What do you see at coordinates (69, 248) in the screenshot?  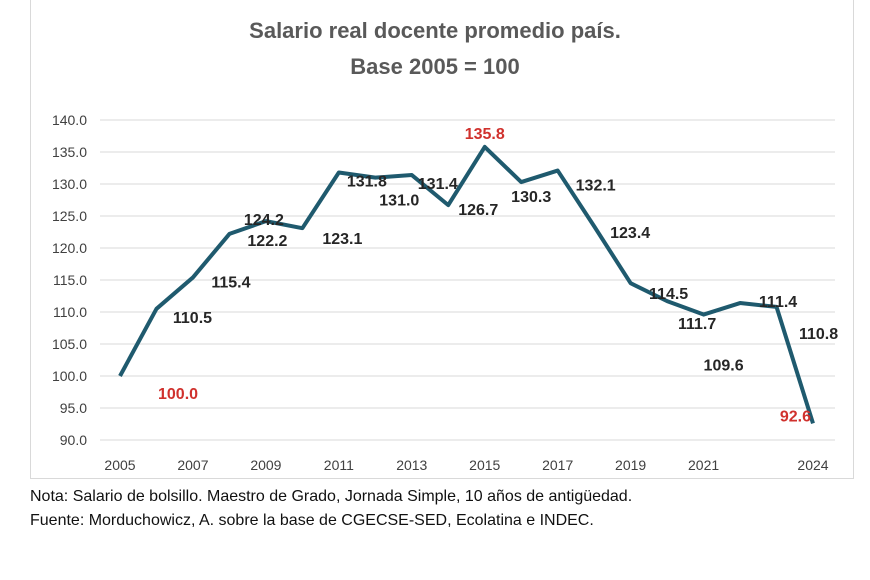 I see `y-tick-label: 120.0` at bounding box center [69, 248].